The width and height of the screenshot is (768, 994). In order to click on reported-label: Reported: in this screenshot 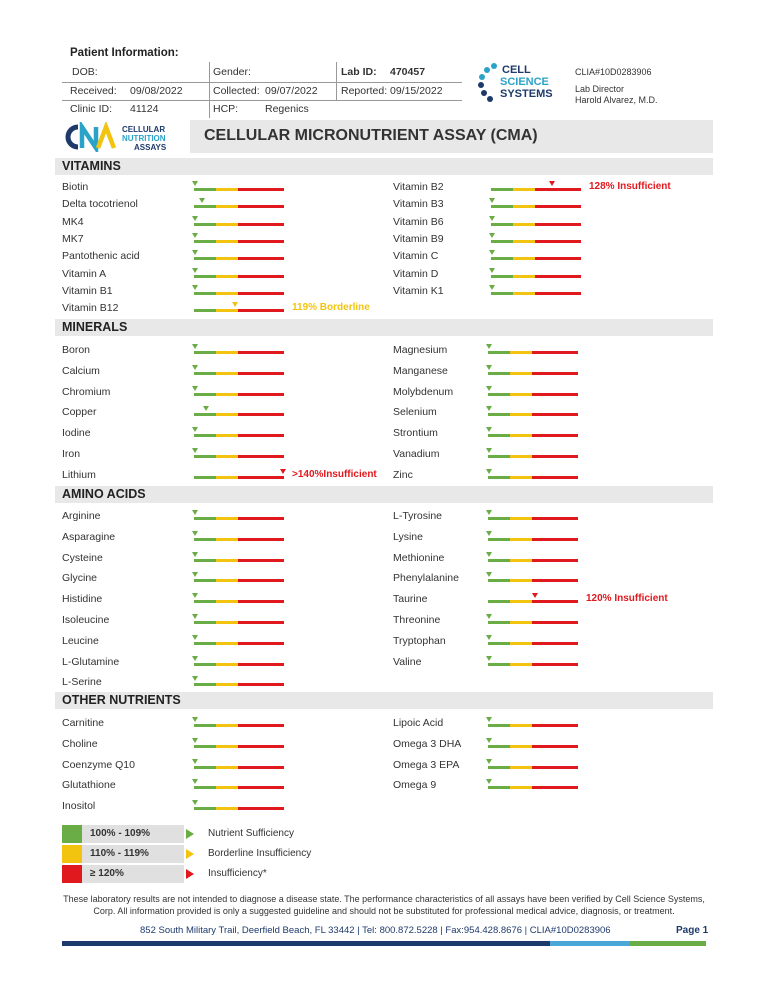, I will do `click(364, 91)`.